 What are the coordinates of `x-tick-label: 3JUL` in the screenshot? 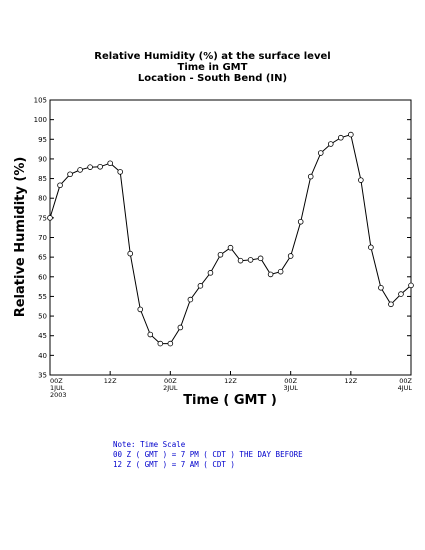 It's located at (290, 388).